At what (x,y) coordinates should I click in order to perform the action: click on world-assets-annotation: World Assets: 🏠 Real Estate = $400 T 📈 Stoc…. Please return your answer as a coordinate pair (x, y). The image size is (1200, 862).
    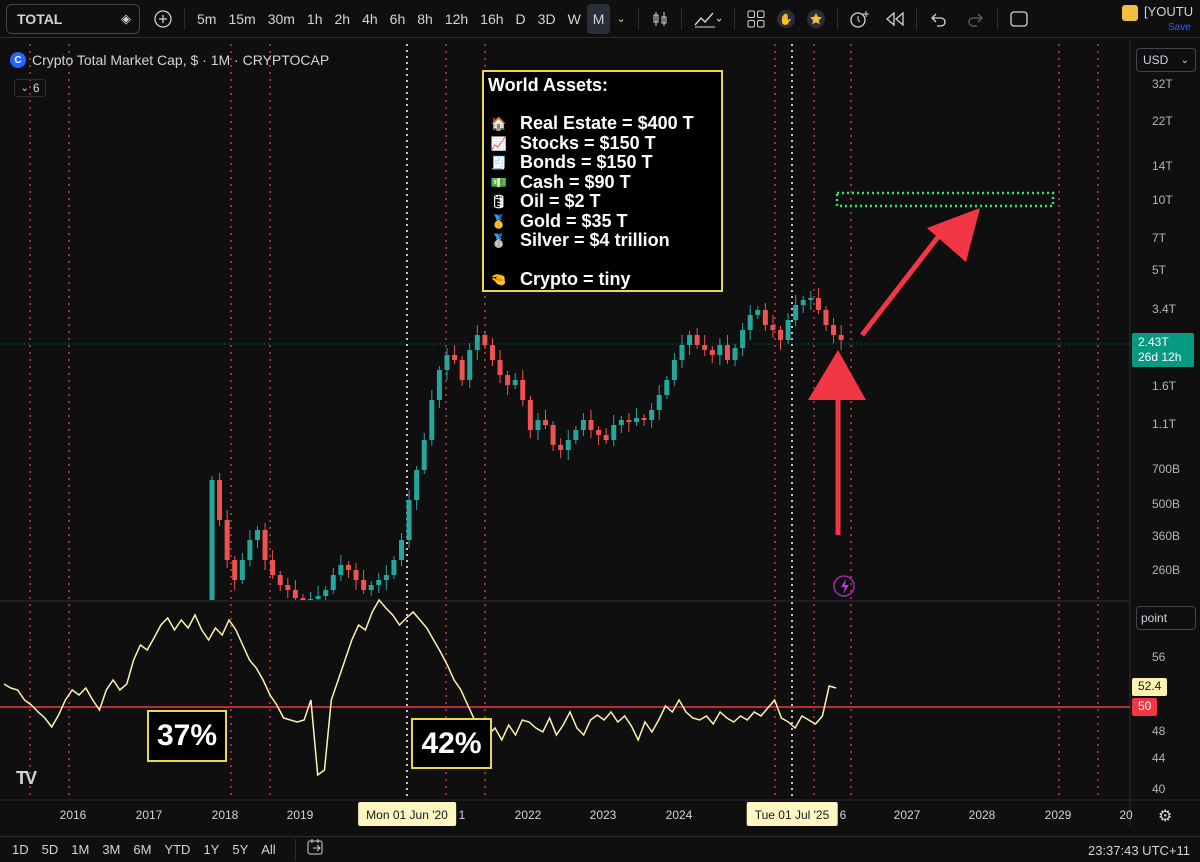
    Looking at the image, I should click on (602, 181).